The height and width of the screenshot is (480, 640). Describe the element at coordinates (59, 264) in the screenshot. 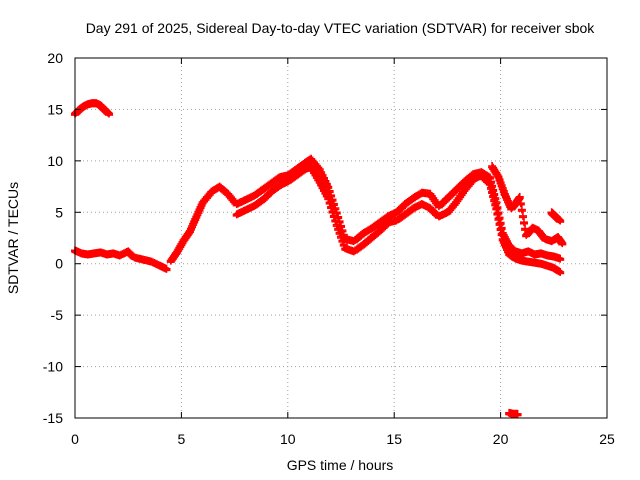

I see `y-tick-label: 0` at that location.